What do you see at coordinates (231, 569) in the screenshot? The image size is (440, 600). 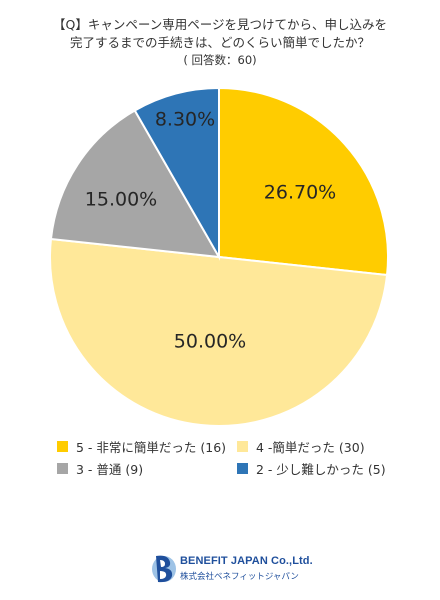 I see `company-logo: BENEFIT JAPAN Co.,Ltd. 株式会社ベネフィットジャパン` at bounding box center [231, 569].